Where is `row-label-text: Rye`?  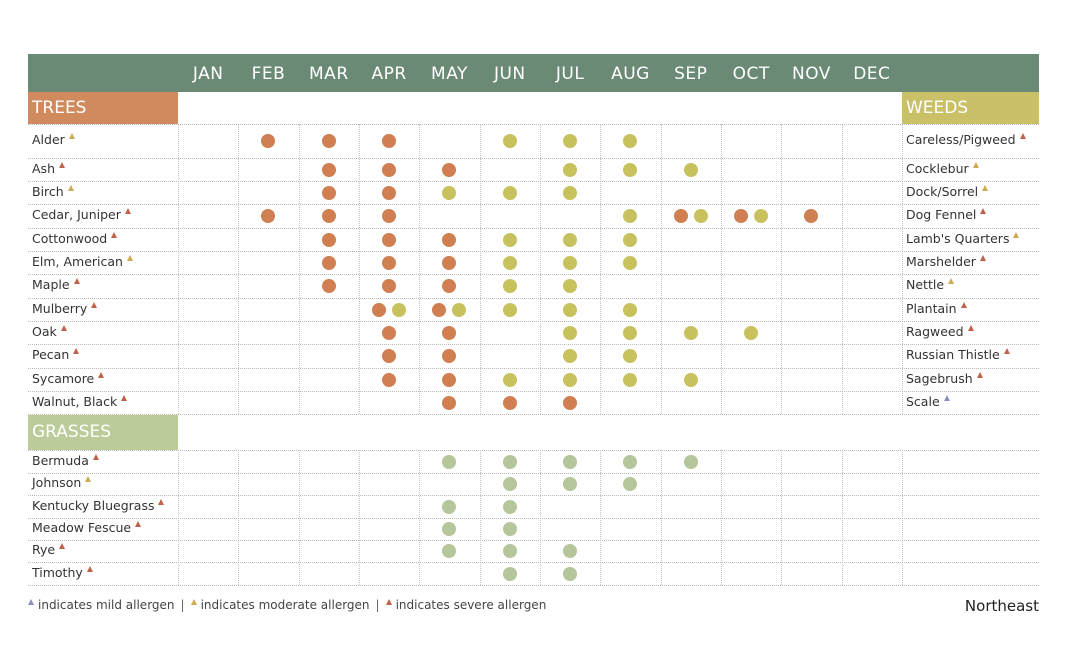 row-label-text: Rye is located at coordinates (44, 549).